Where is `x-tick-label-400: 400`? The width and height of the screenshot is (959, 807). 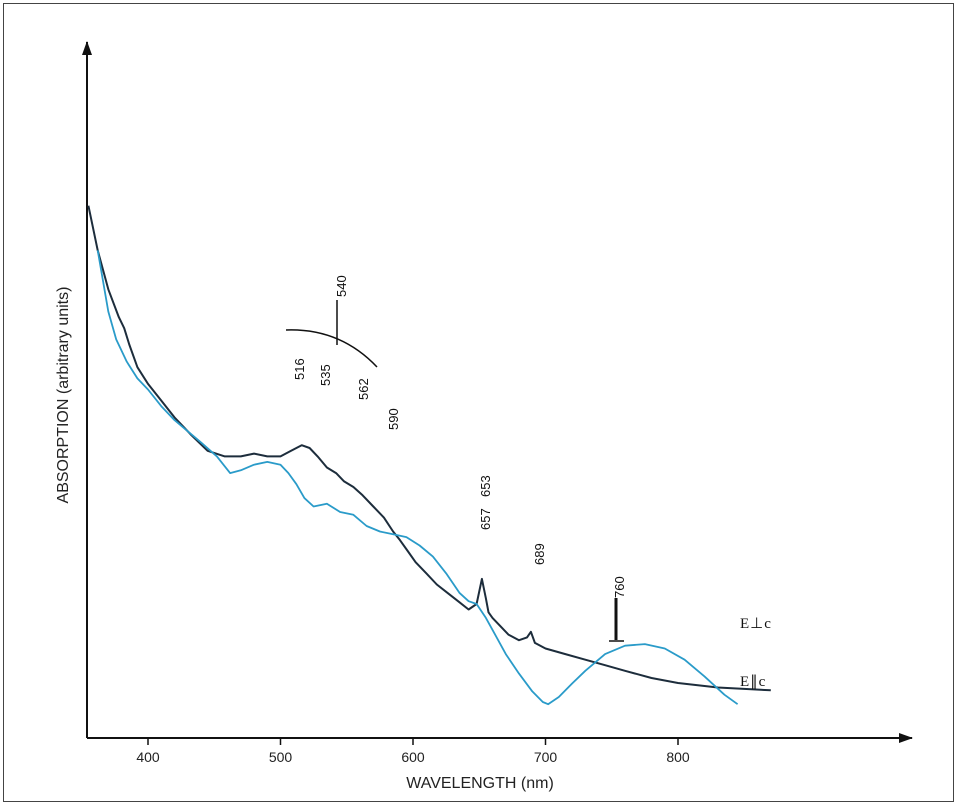 x-tick-label-400: 400 is located at coordinates (148, 757).